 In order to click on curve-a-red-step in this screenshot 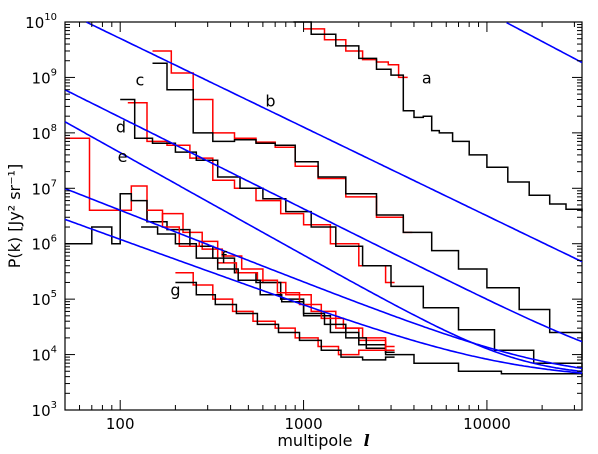, I will do `click(355, 53)`.